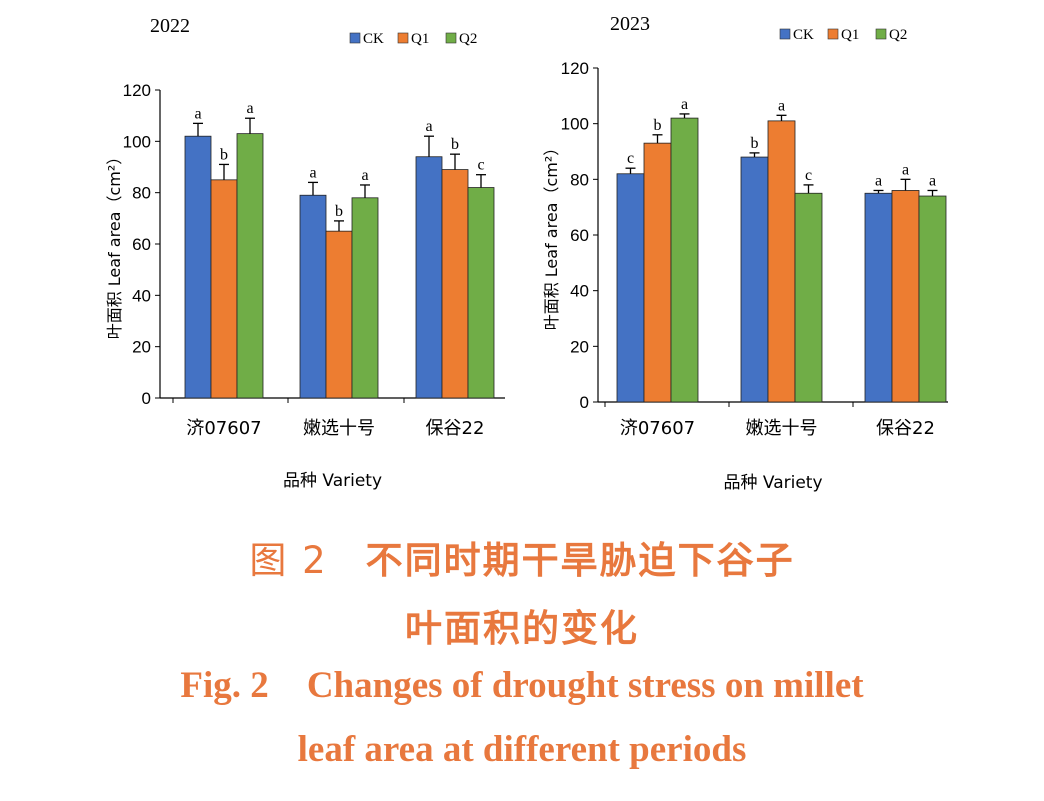 This screenshot has height=801, width=1044. Describe the element at coordinates (584, 402) in the screenshot. I see `chart2-y-tick-label: 0` at that location.